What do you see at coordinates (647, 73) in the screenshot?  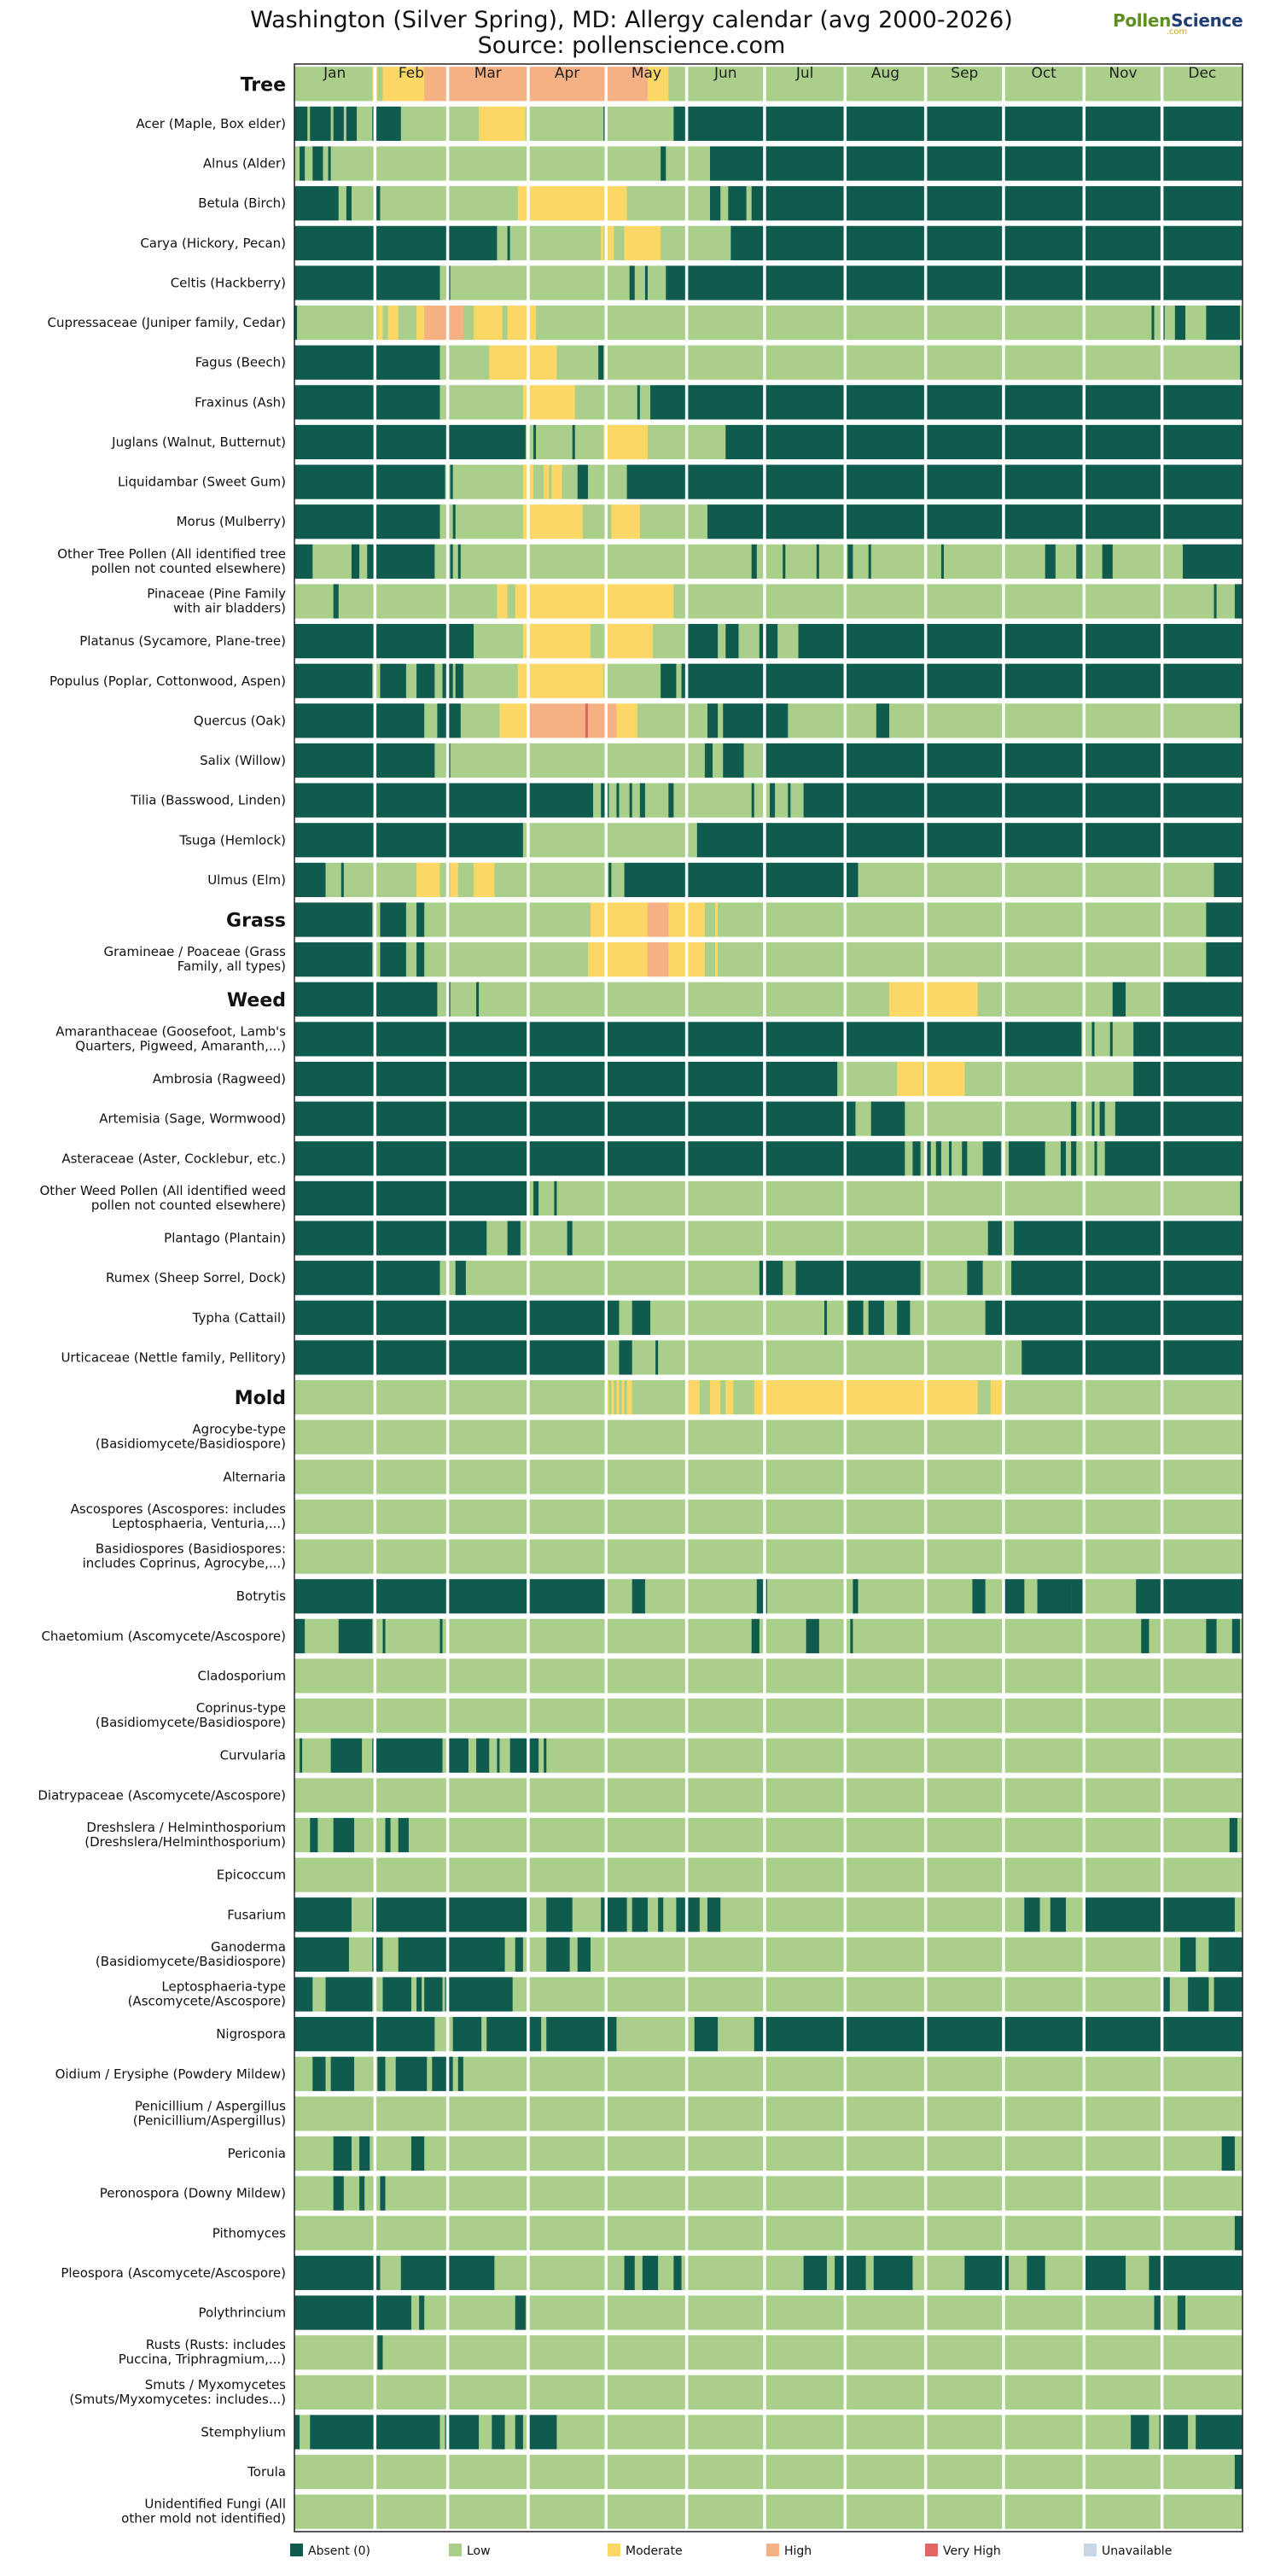 I see `month-label: May` at bounding box center [647, 73].